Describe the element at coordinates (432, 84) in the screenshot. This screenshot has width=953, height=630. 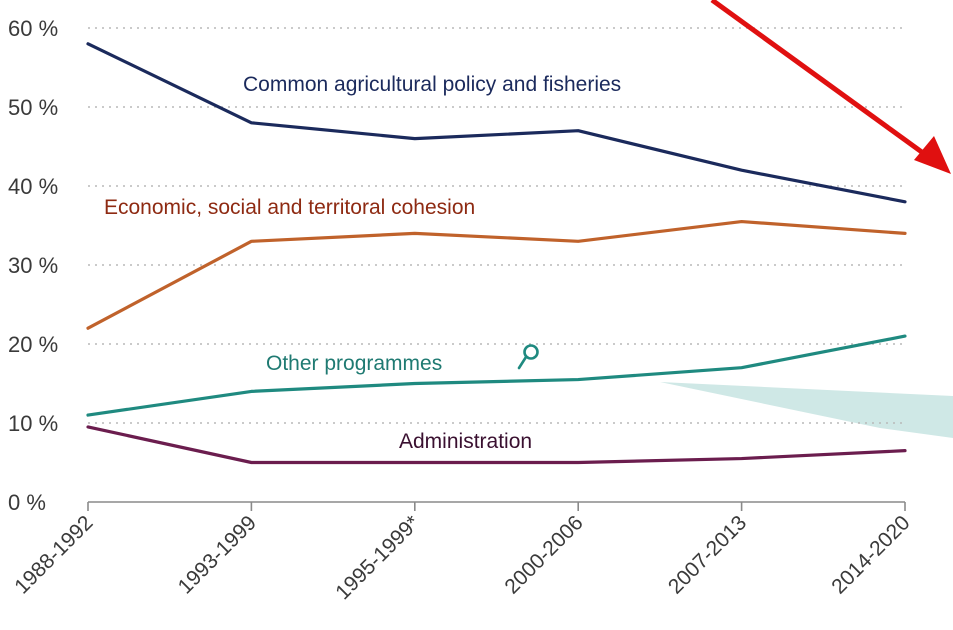
I see `series-label-cap: Common agricultural policy and fisheries` at that location.